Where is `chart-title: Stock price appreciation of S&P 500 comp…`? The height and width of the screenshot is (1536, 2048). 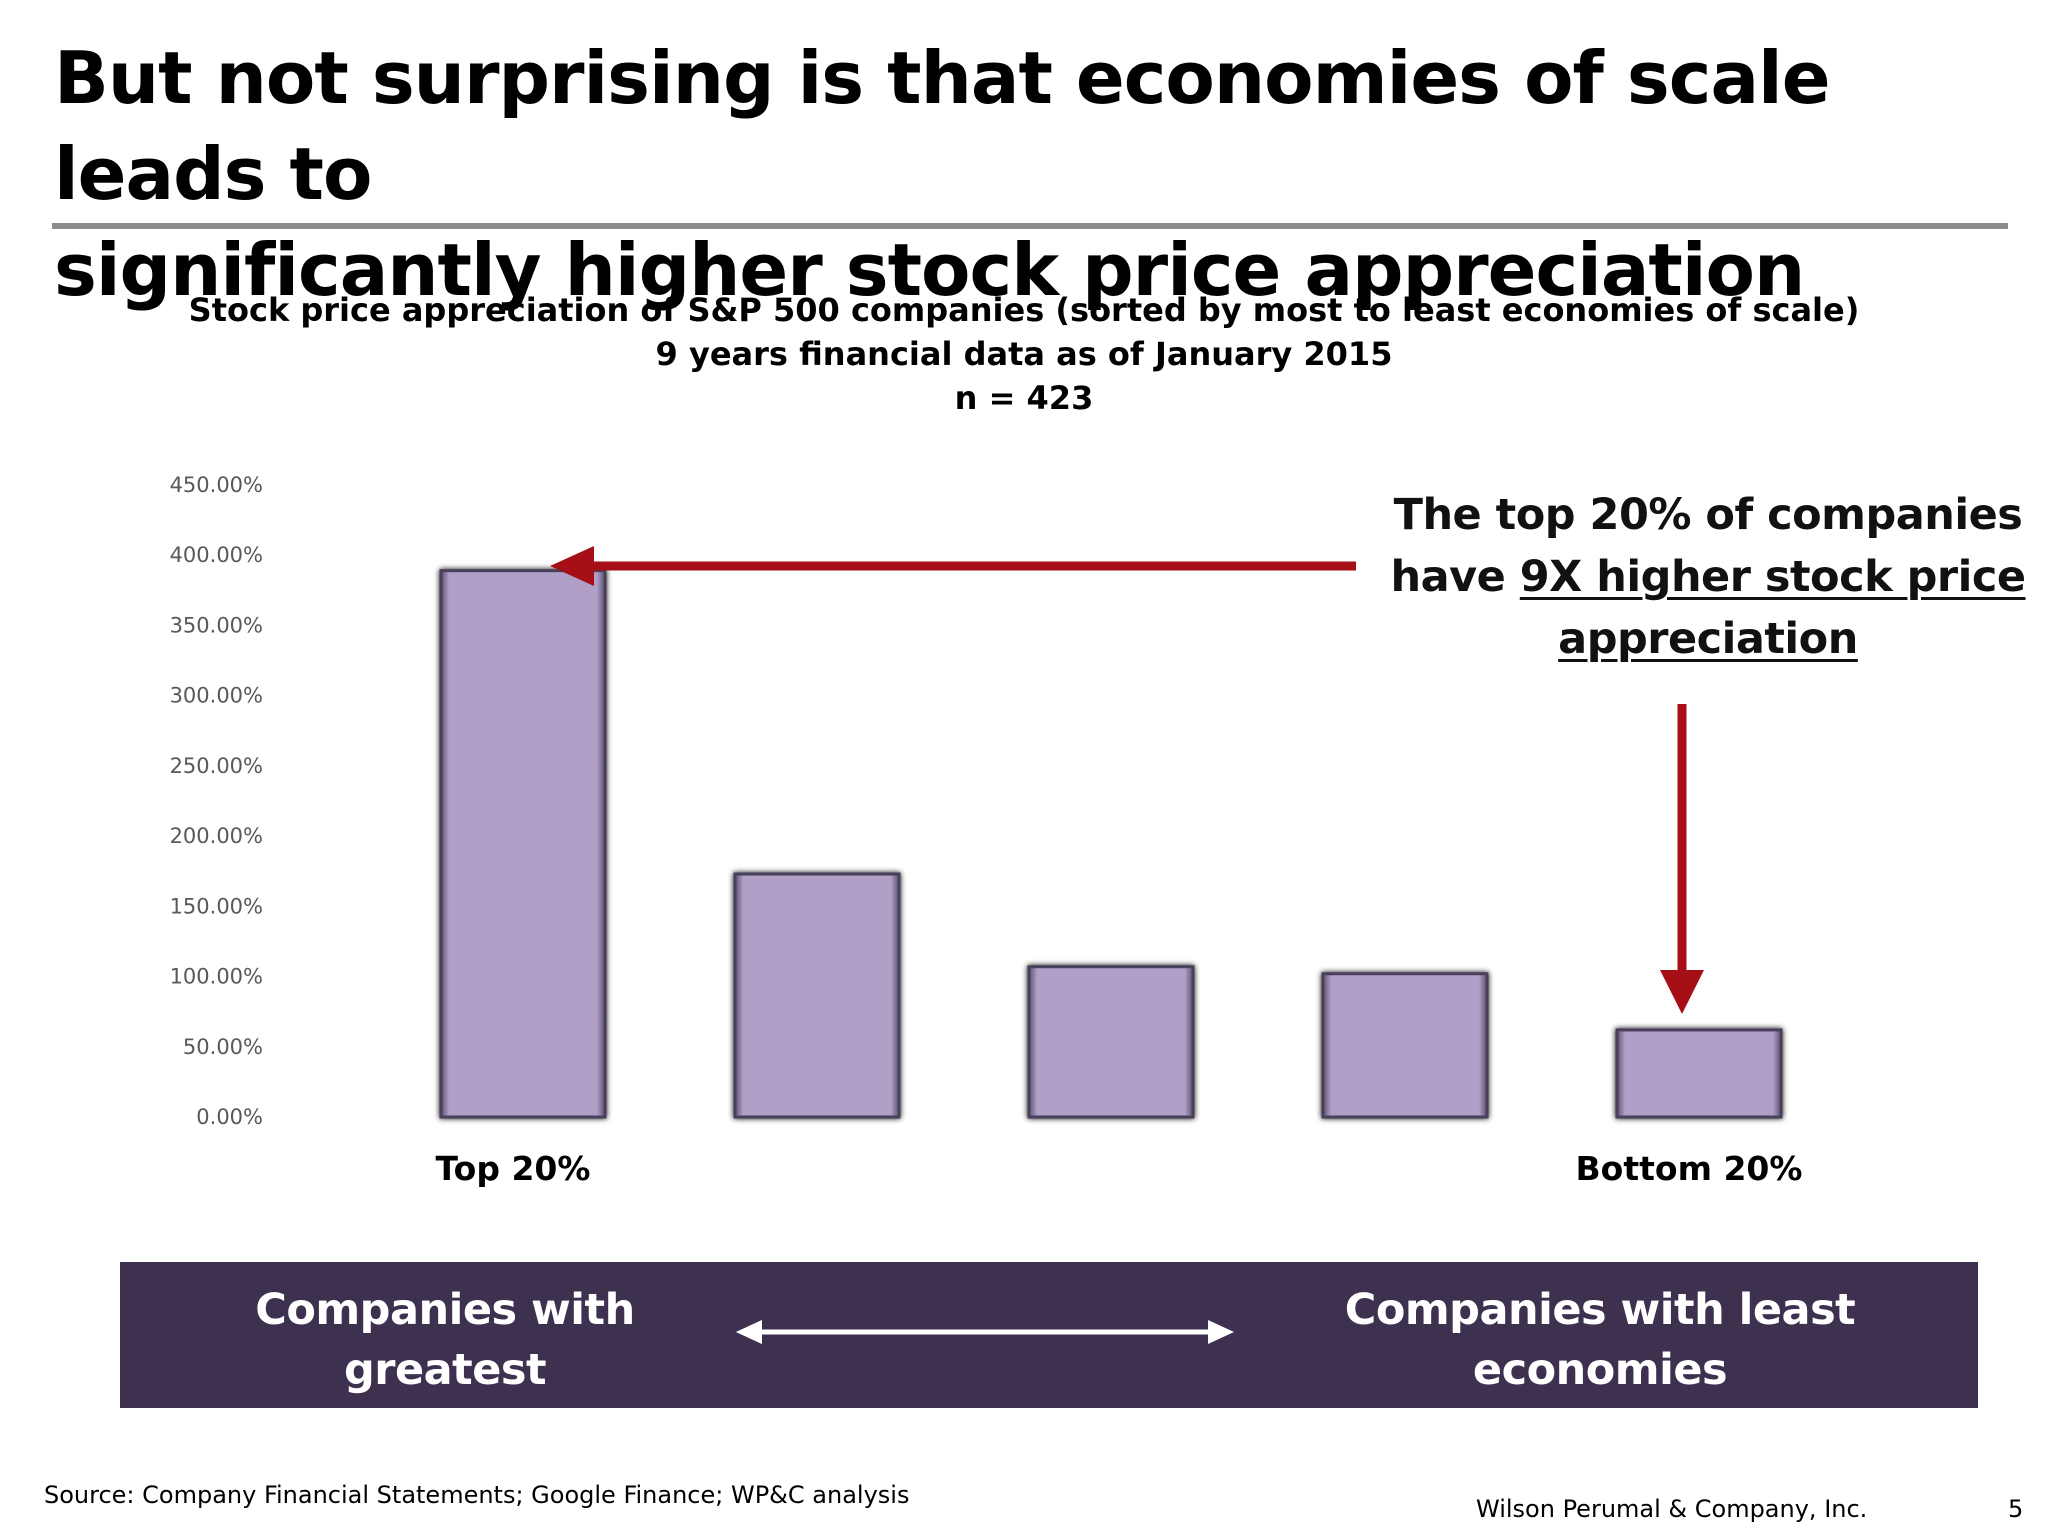 chart-title: Stock price appreciation of S&P 500 comp… is located at coordinates (1024, 310).